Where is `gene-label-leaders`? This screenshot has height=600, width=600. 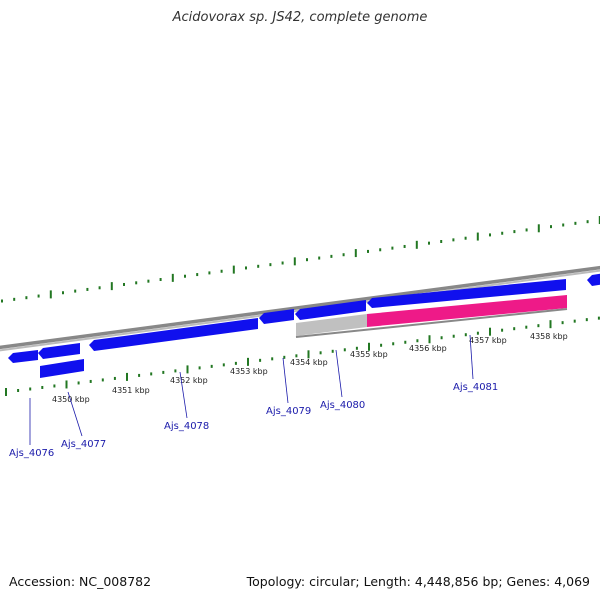
gene-label-leaders is located at coordinates (251, 389).